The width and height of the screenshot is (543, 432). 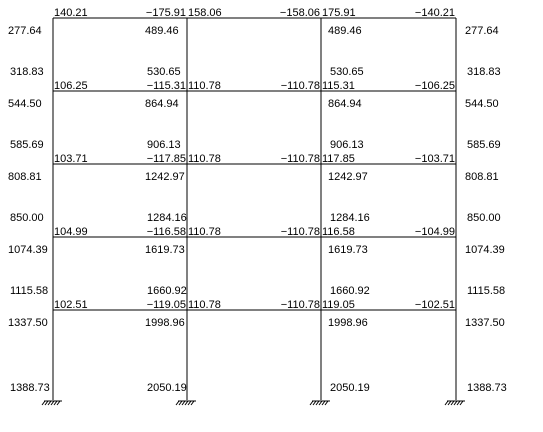 I want to click on beam-moment: −115.31, so click(x=166, y=86).